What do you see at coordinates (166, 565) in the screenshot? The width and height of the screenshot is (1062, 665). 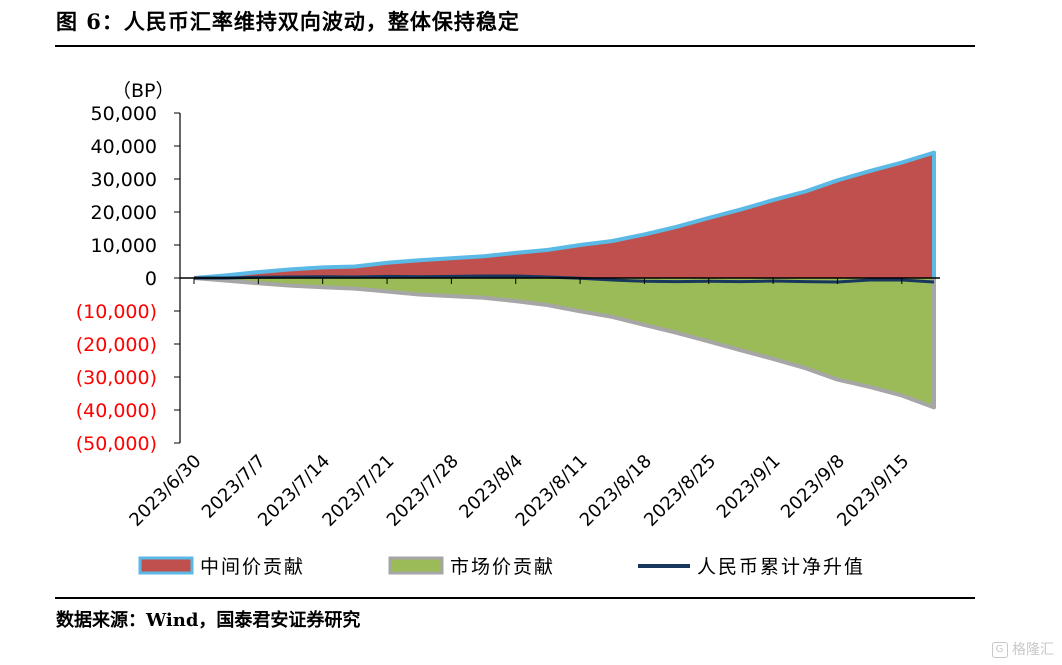 I see `legend-swatch-mid` at bounding box center [166, 565].